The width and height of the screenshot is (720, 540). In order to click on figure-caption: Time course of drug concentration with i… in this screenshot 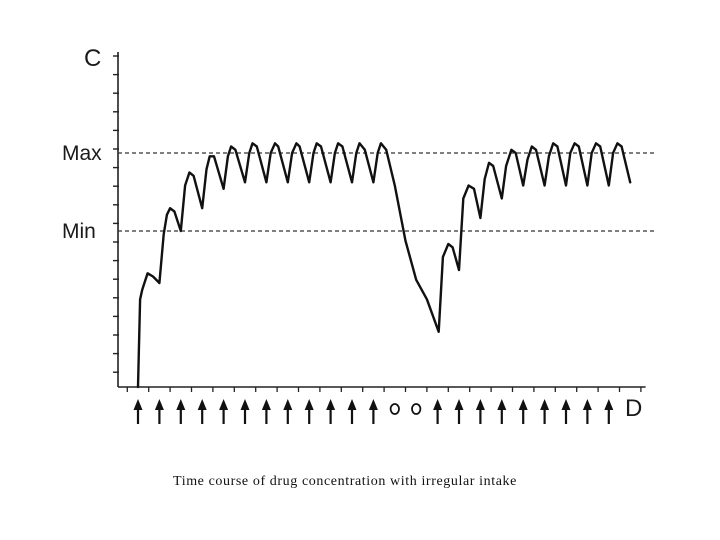, I will do `click(345, 481)`.